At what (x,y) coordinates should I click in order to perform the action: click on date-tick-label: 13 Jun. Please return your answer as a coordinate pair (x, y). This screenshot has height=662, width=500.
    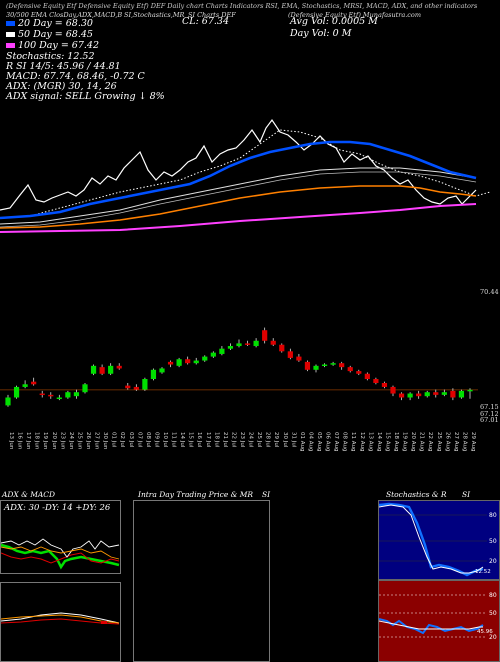
    Looking at the image, I should click on (11, 441).